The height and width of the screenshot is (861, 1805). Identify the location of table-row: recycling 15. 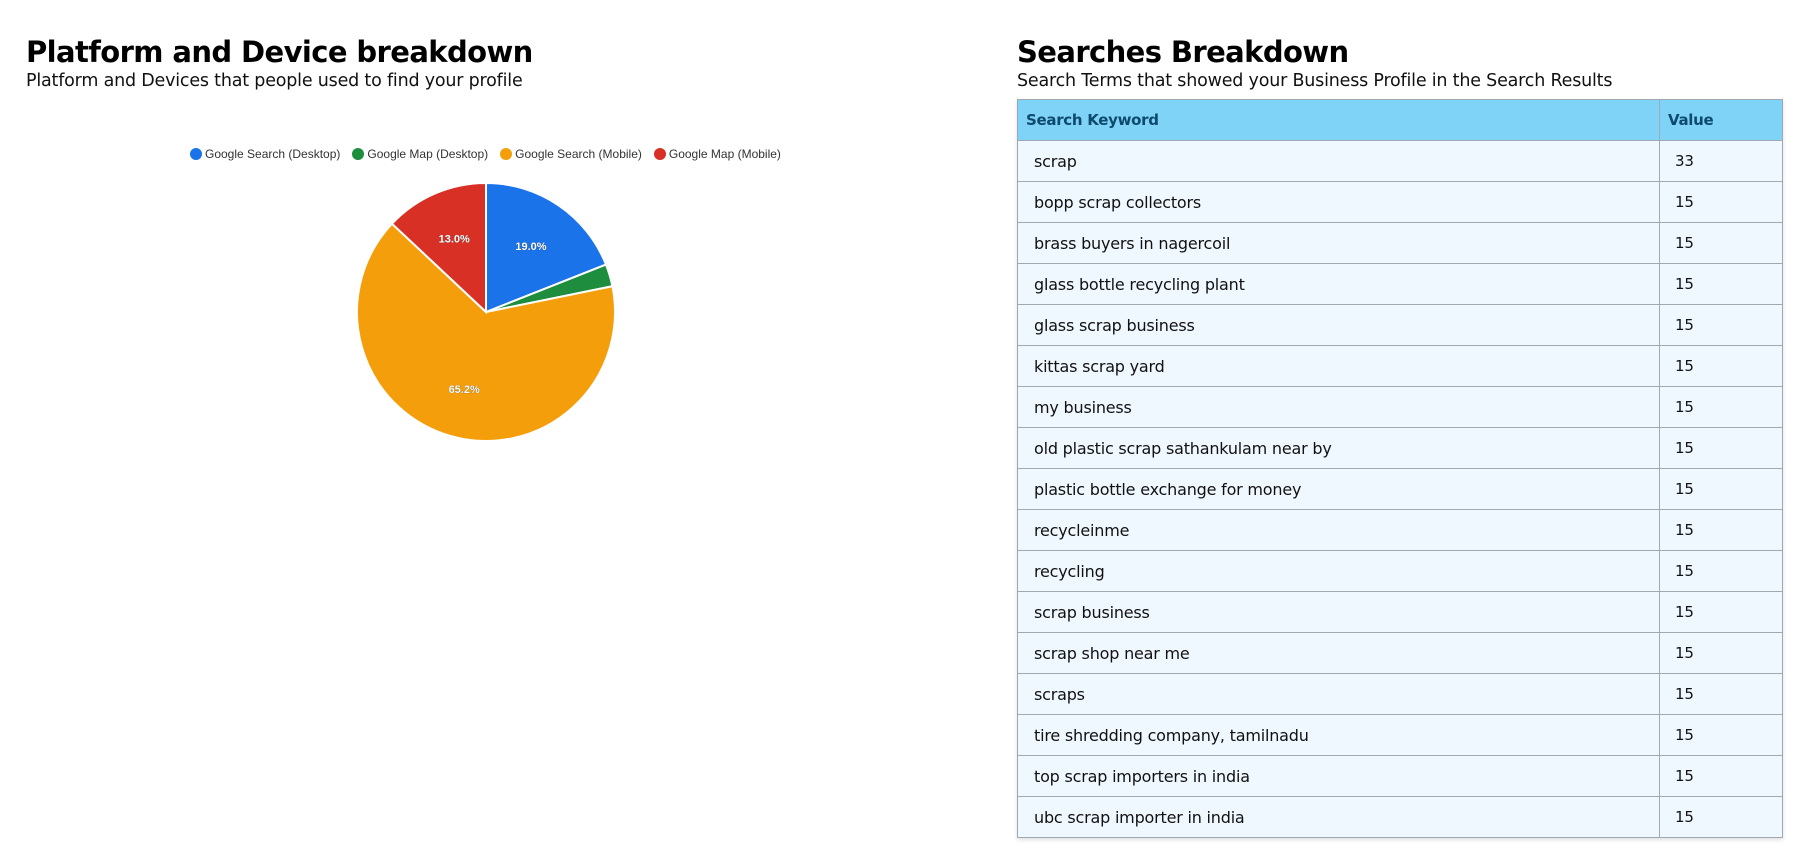
(1400, 571).